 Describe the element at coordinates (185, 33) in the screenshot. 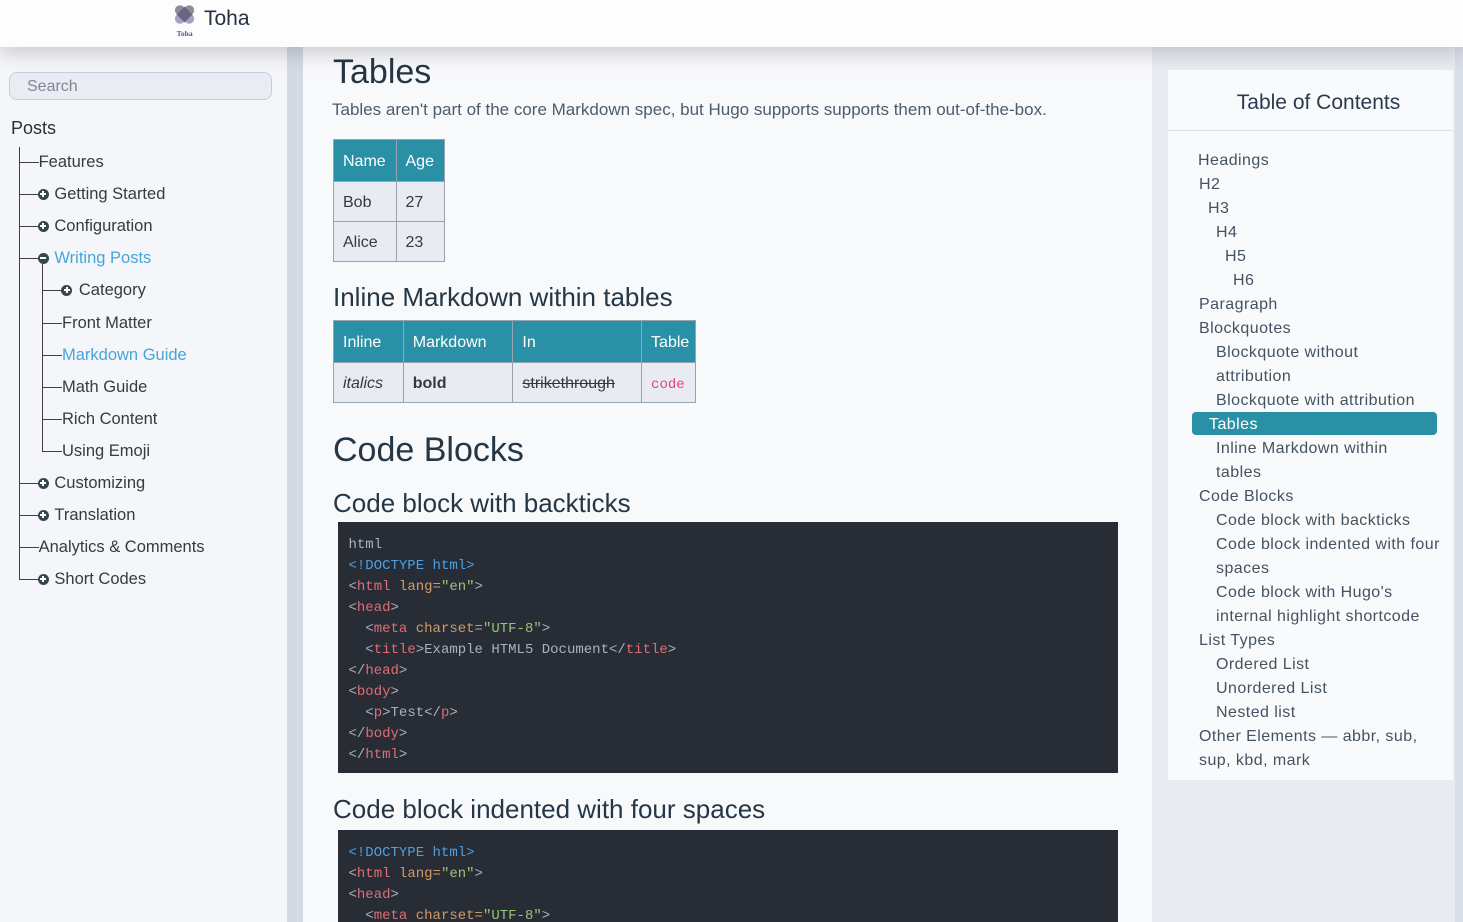

I see `svg-text: Toha` at that location.